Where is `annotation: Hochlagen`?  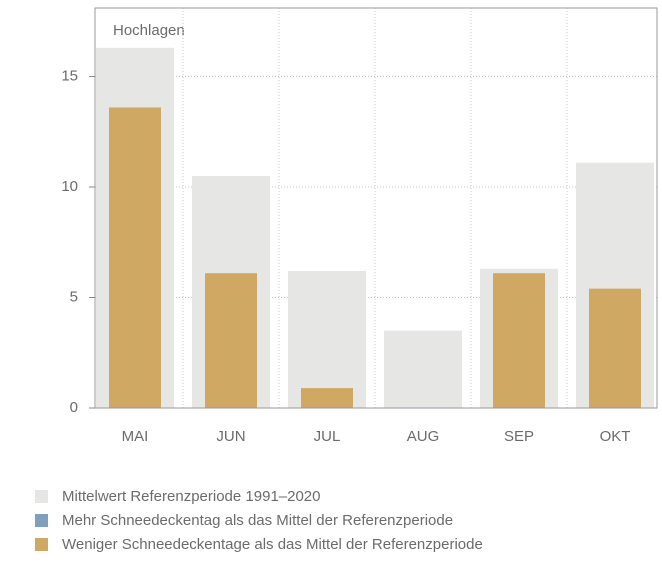 annotation: Hochlagen is located at coordinates (149, 30).